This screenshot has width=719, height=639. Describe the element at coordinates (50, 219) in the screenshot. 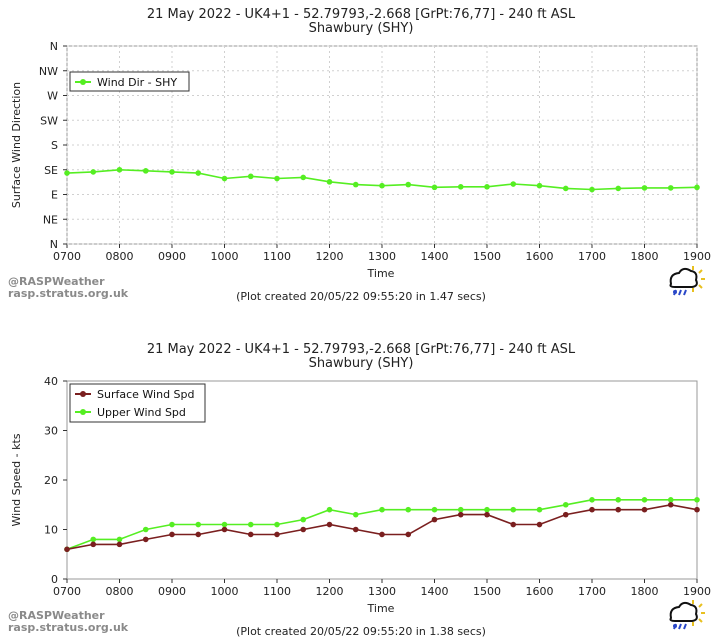

I see `y-tick-label: NE` at that location.